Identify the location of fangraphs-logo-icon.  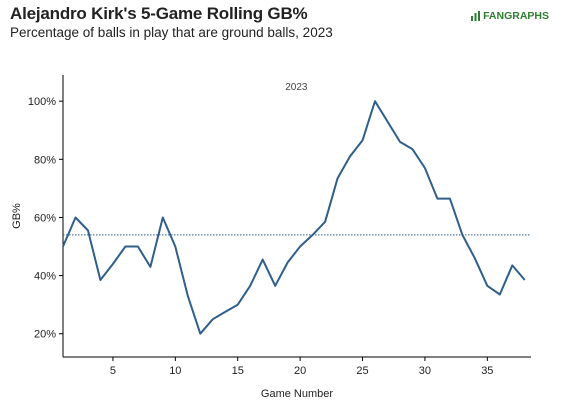
(476, 16).